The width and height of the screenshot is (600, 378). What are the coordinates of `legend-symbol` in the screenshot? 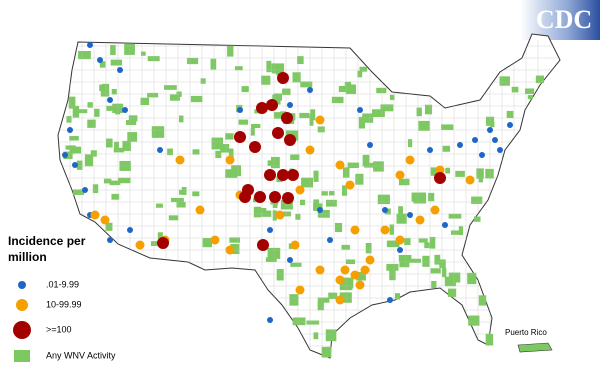 It's located at (22, 356).